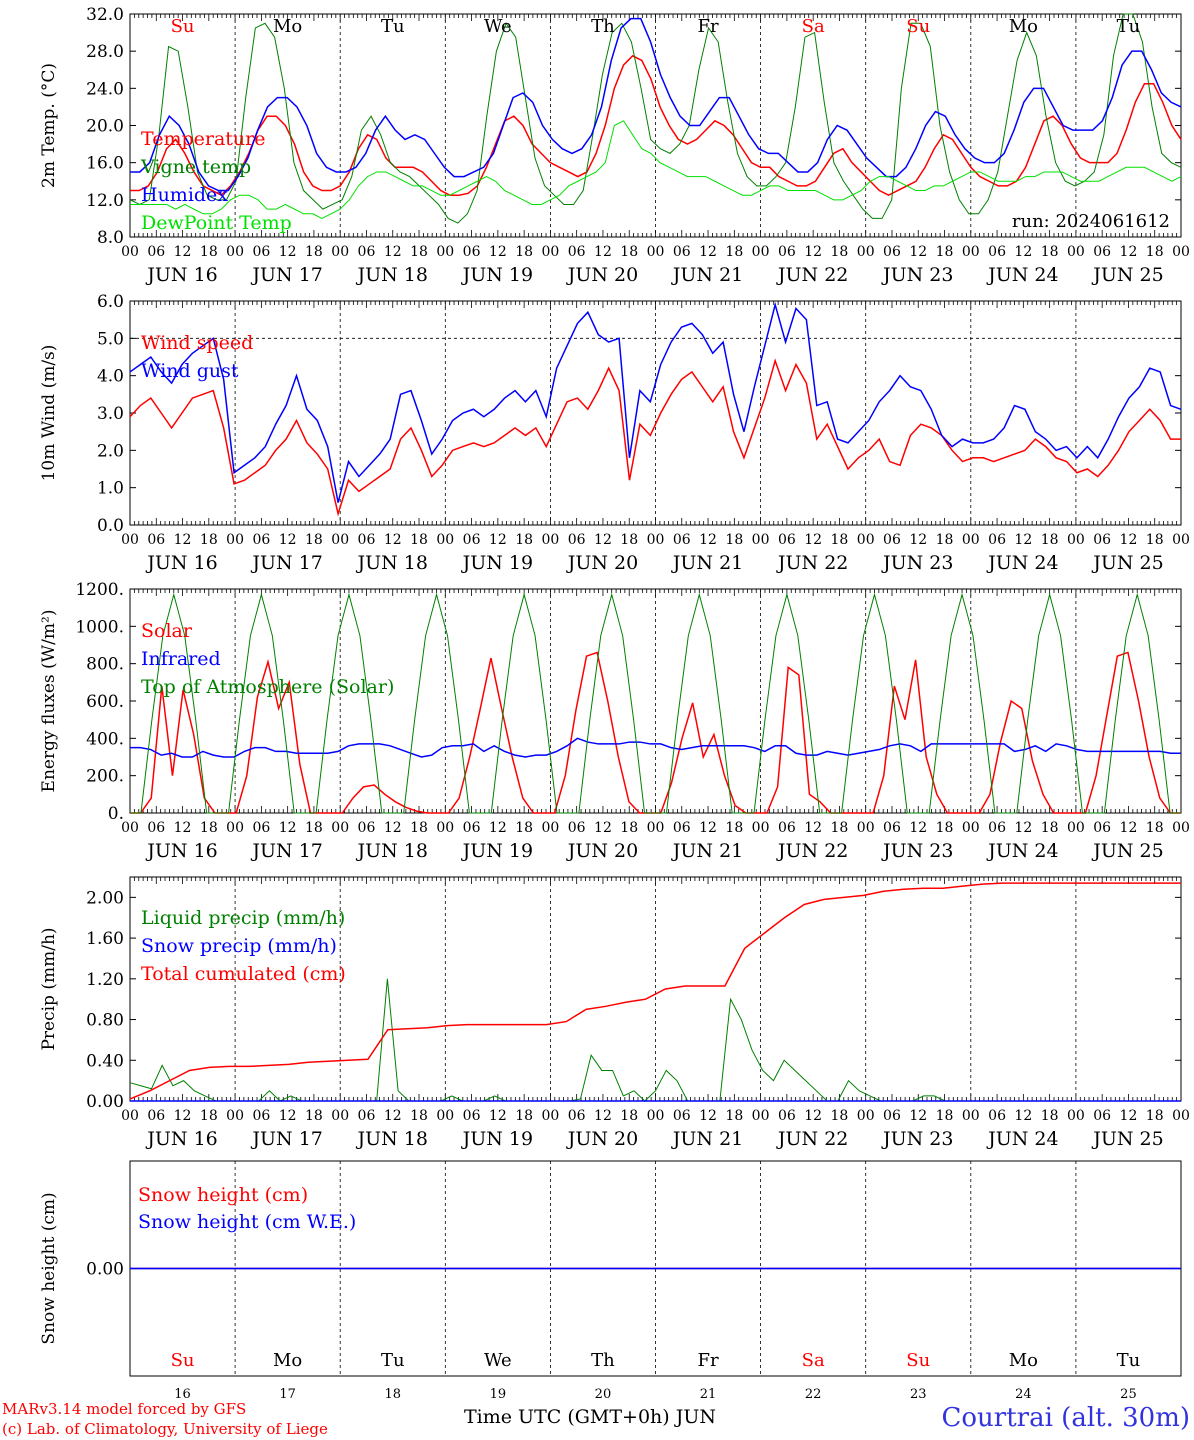  I want to click on day-name: Fr, so click(708, 26).